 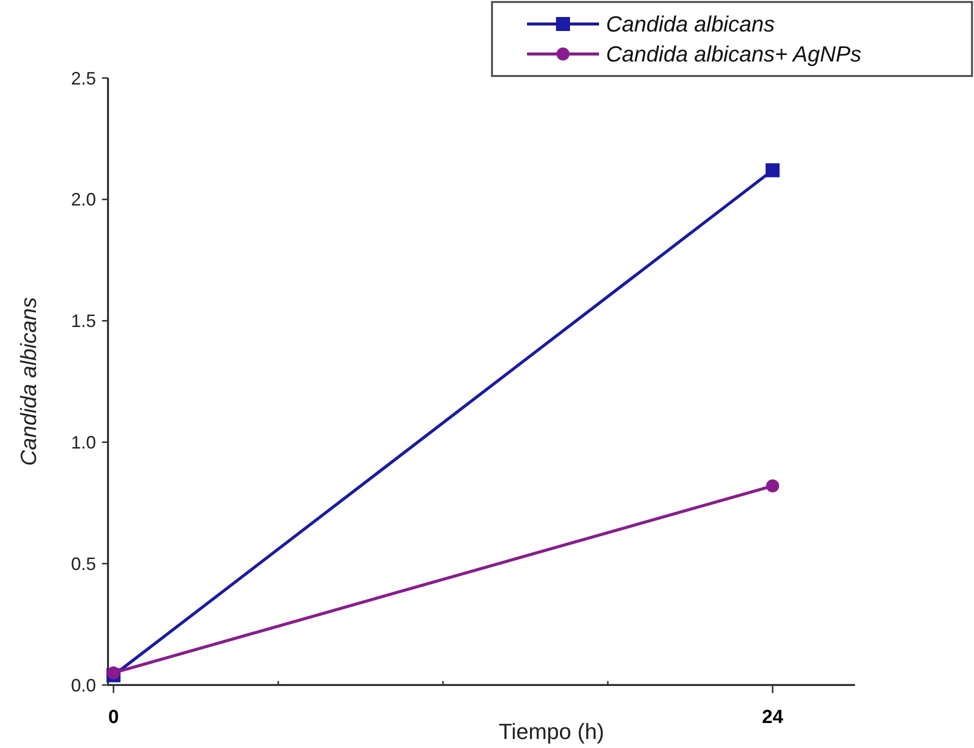 I want to click on x-tick-label: 0, so click(x=113, y=717).